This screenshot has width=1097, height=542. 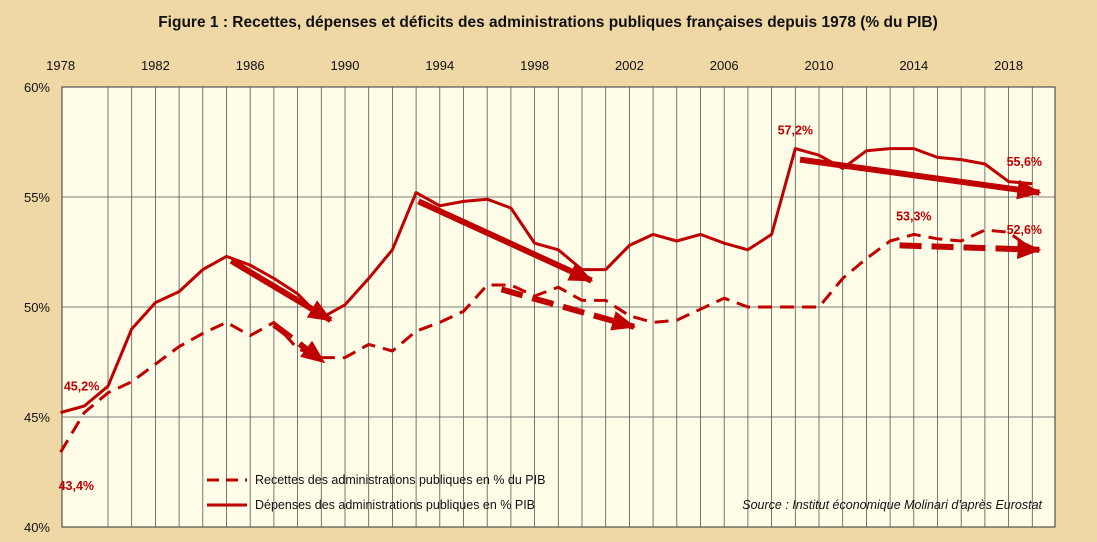 I want to click on y-axis-ticks: 40% 45% 50% 55% 60%, so click(x=37, y=307).